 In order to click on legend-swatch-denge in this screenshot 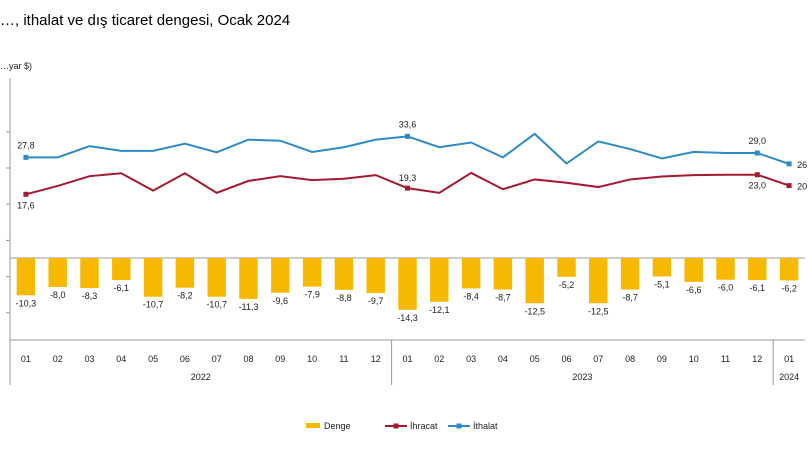, I will do `click(313, 425)`.